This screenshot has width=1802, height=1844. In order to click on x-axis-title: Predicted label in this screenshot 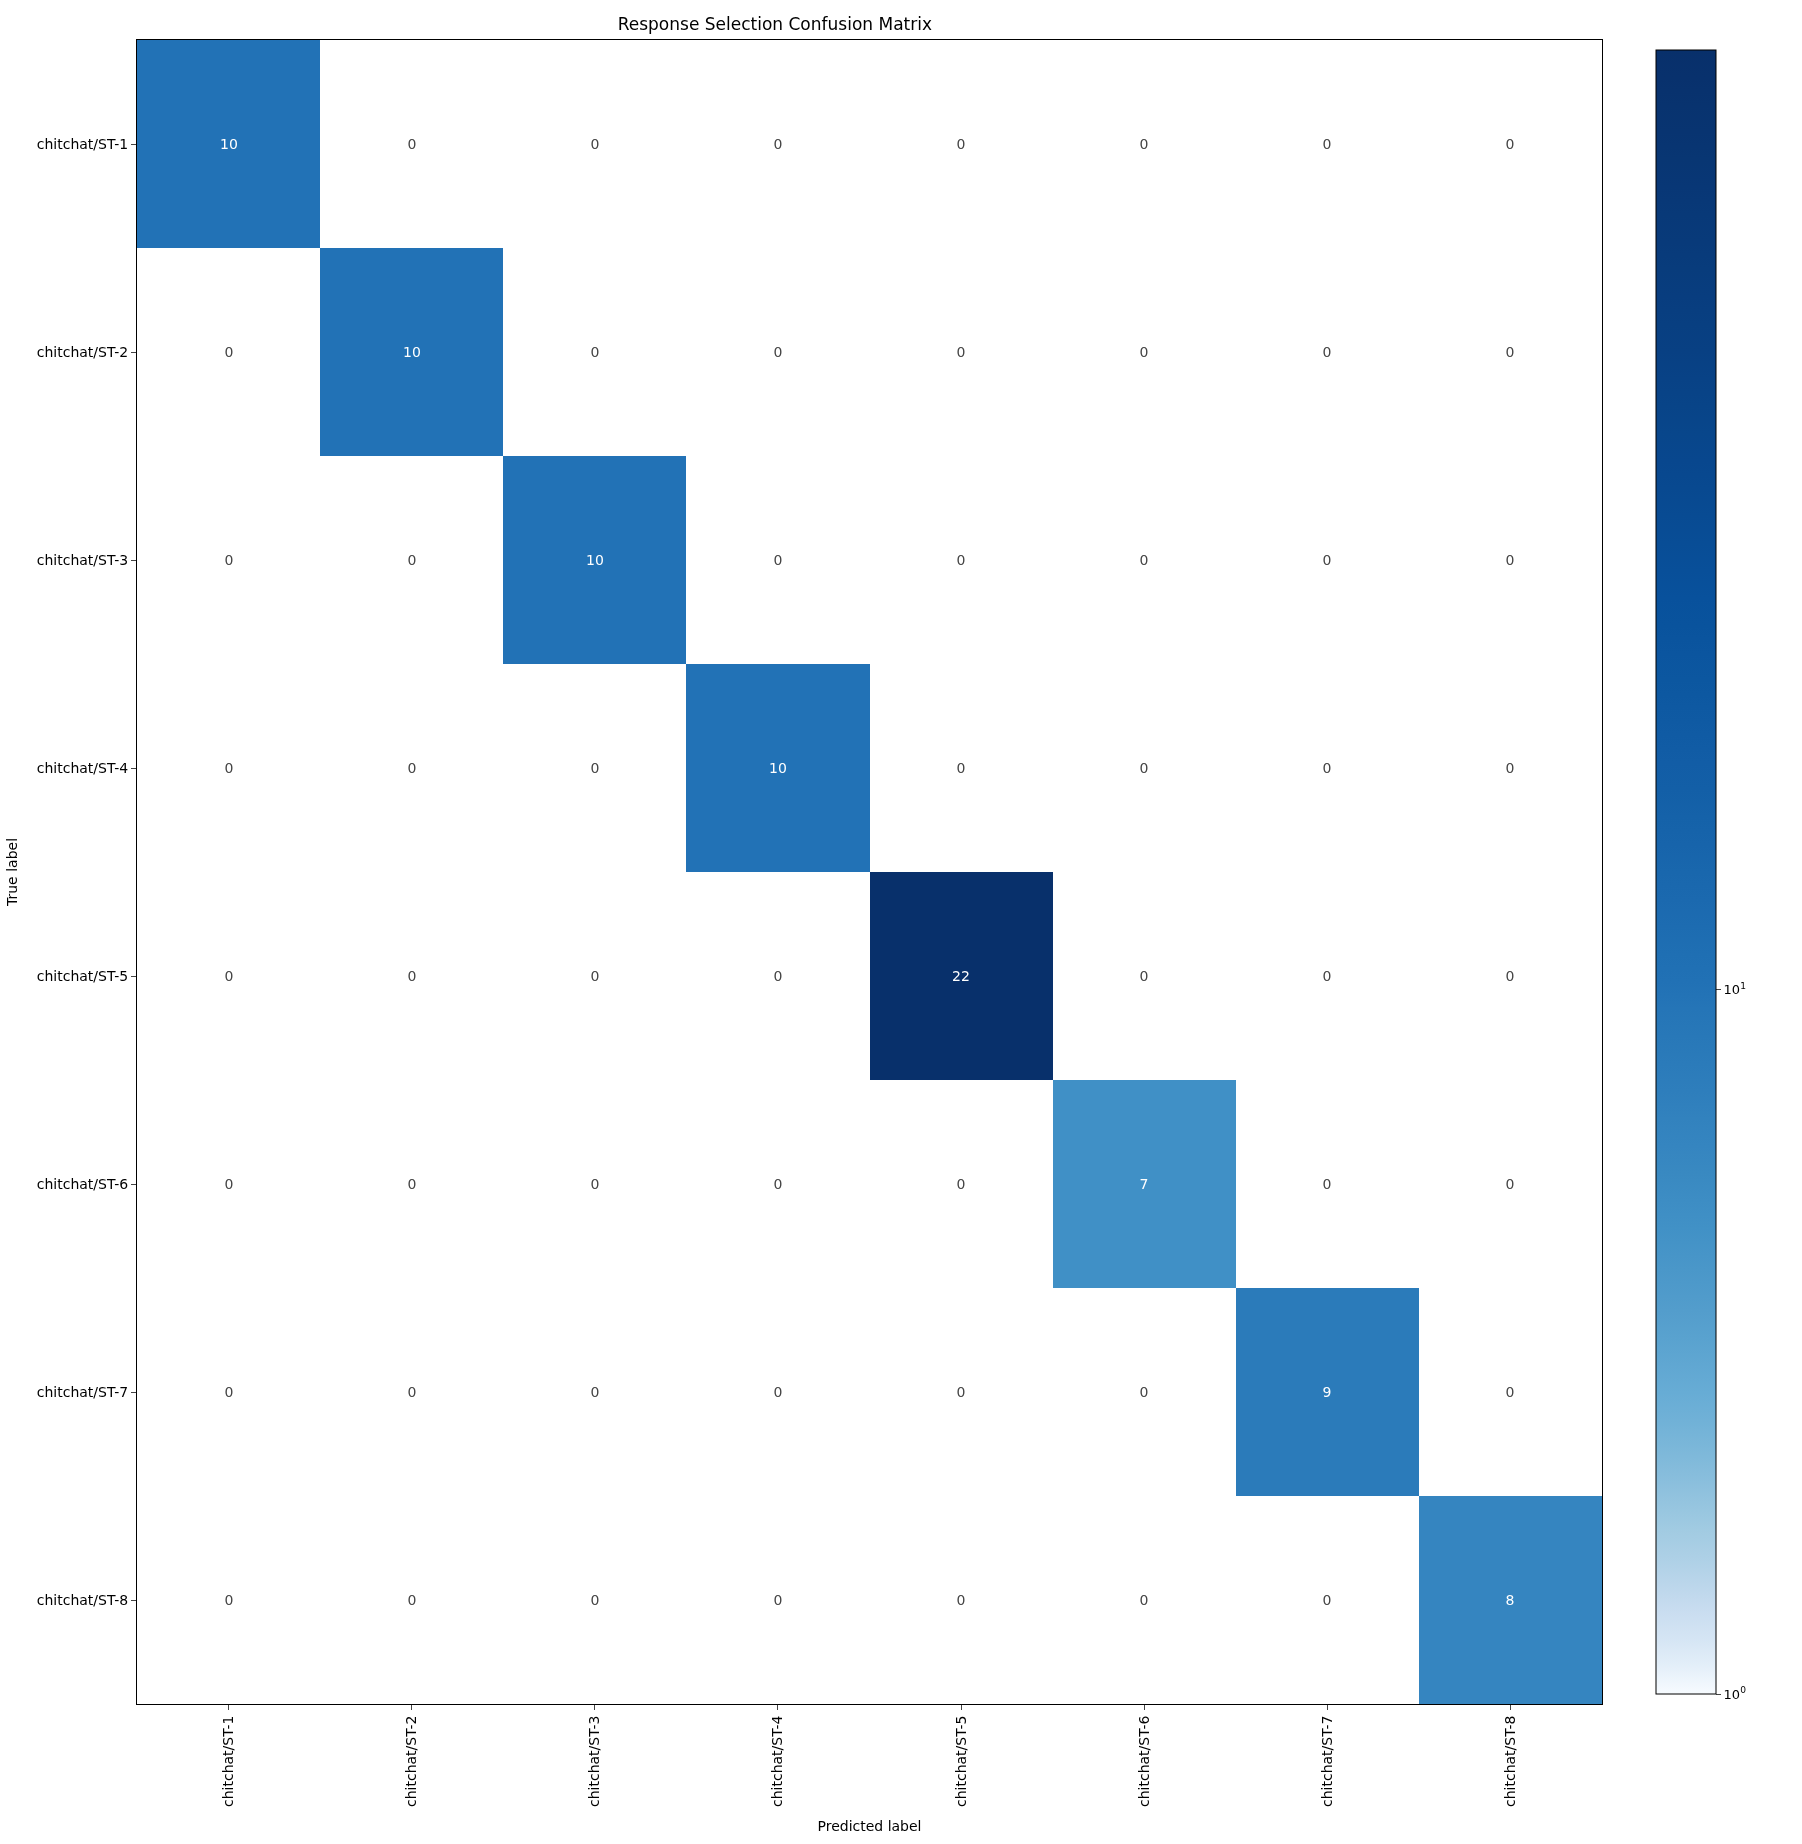, I will do `click(869, 1826)`.